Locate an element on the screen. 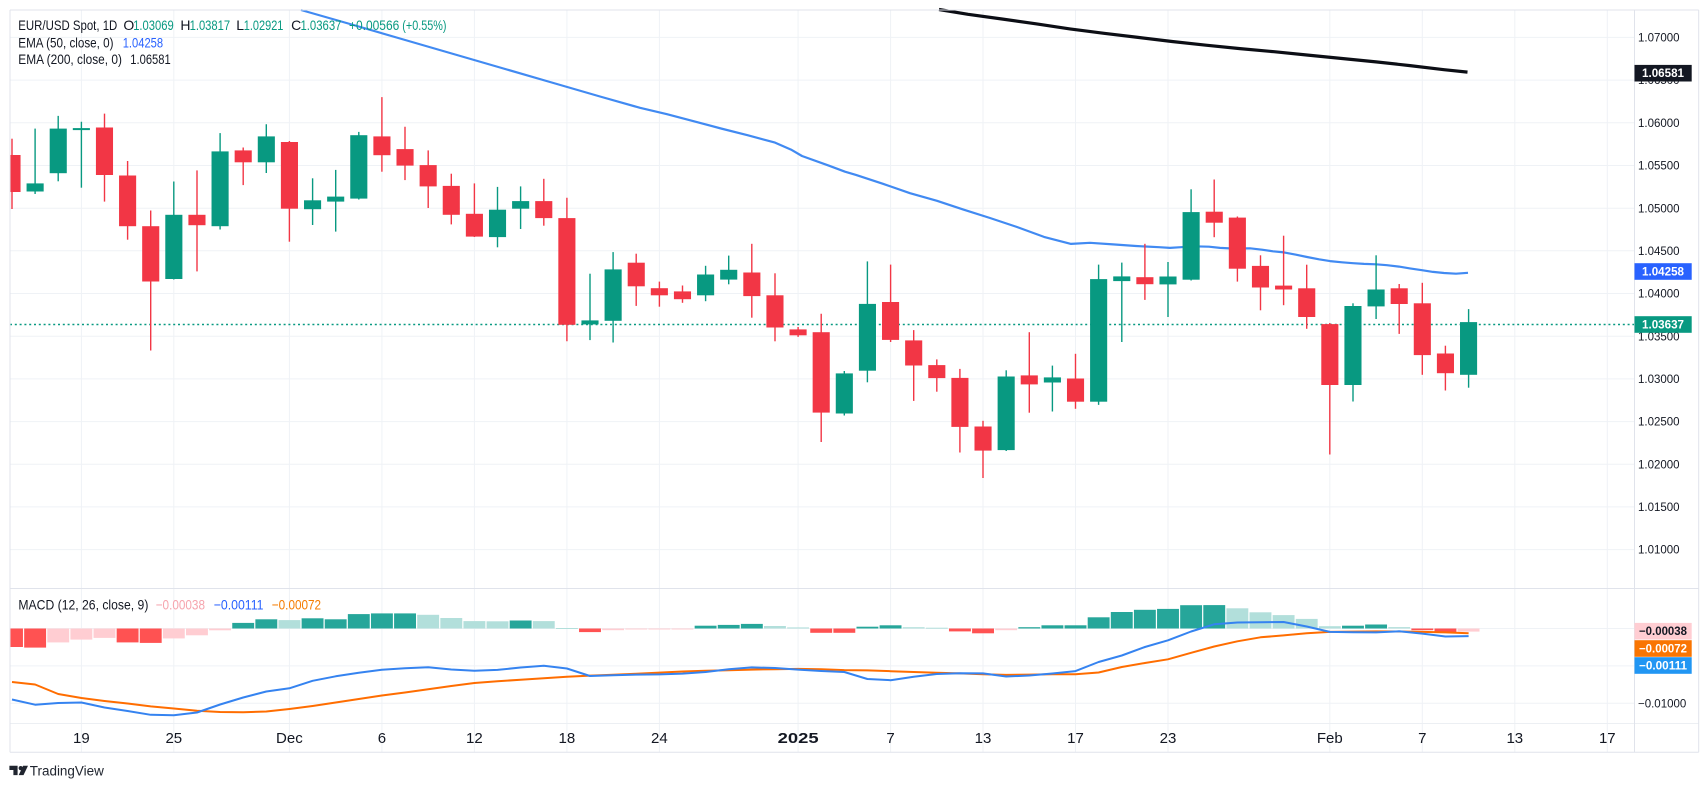  svg-text: 1.04000 is located at coordinates (1659, 295).